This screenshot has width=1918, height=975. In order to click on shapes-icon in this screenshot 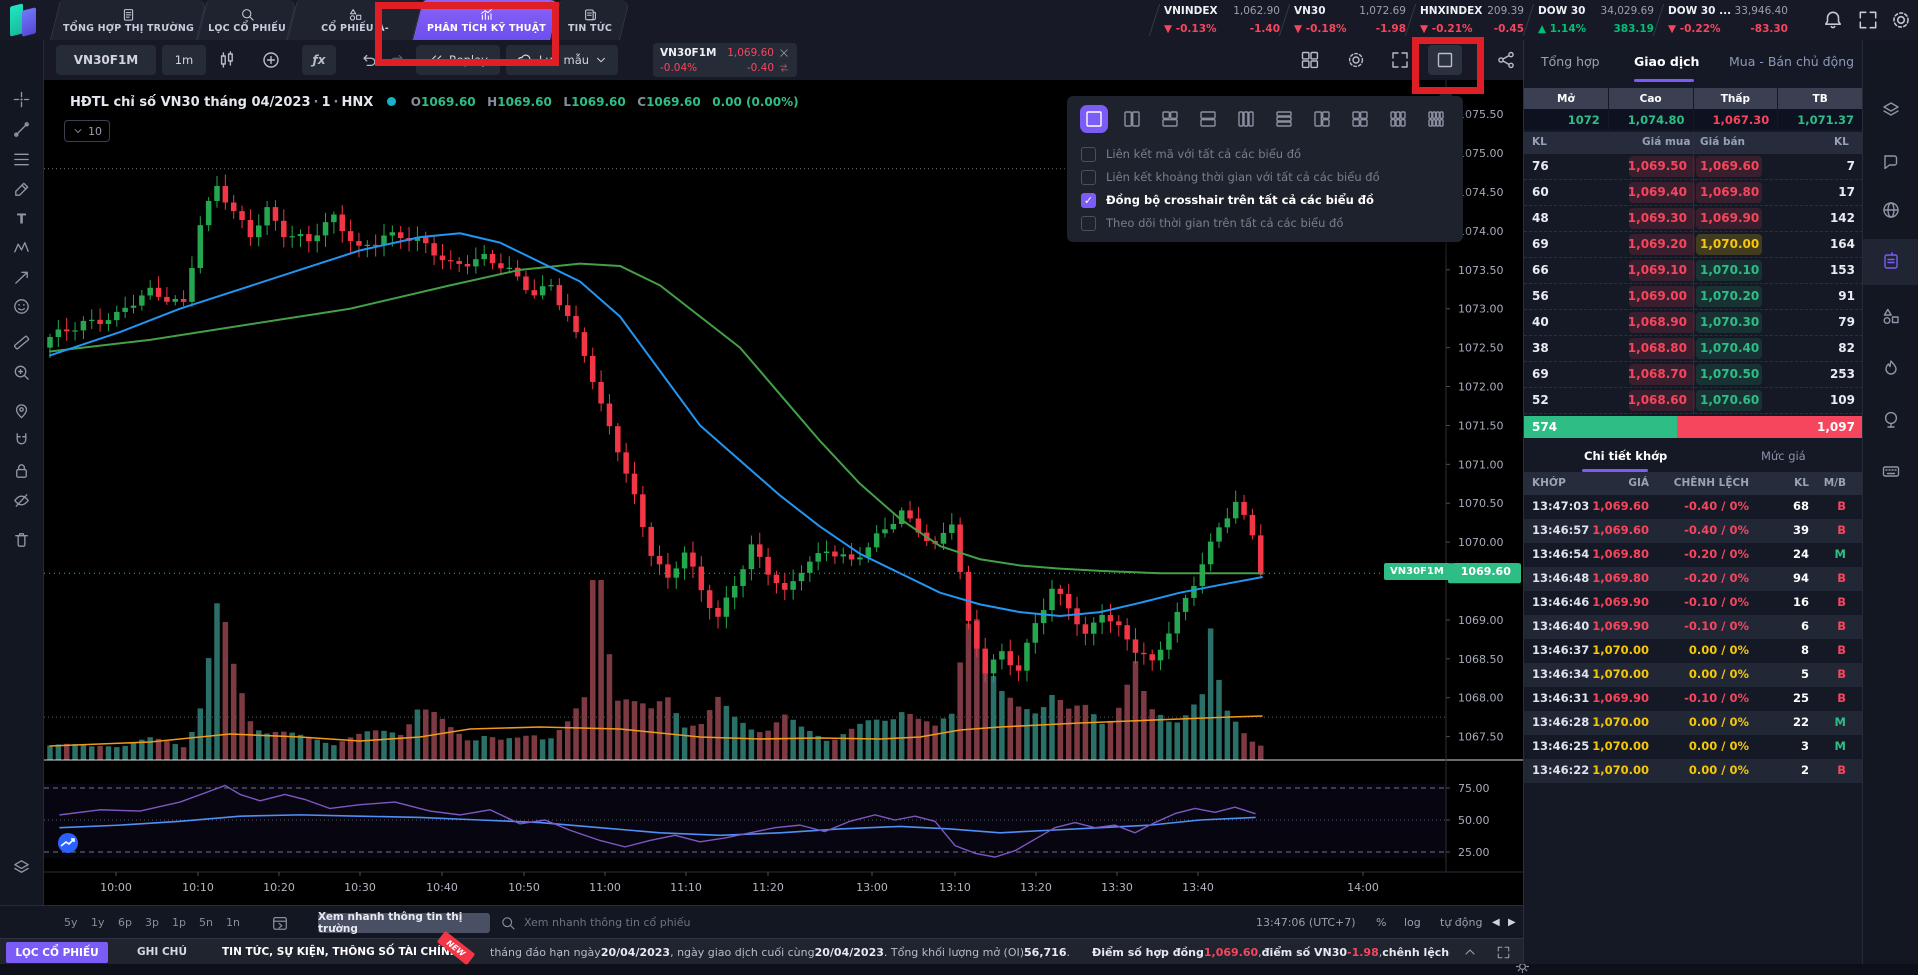, I will do `click(1891, 316)`.